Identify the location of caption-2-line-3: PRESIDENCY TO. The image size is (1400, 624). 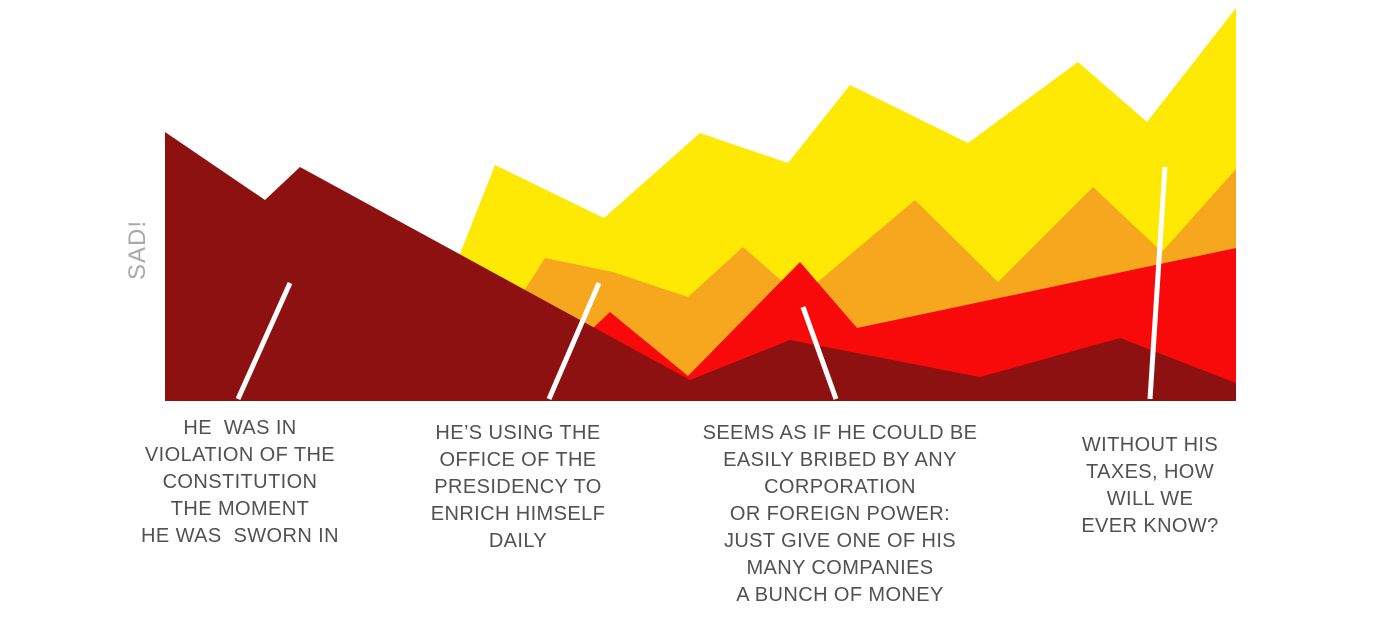
(518, 487).